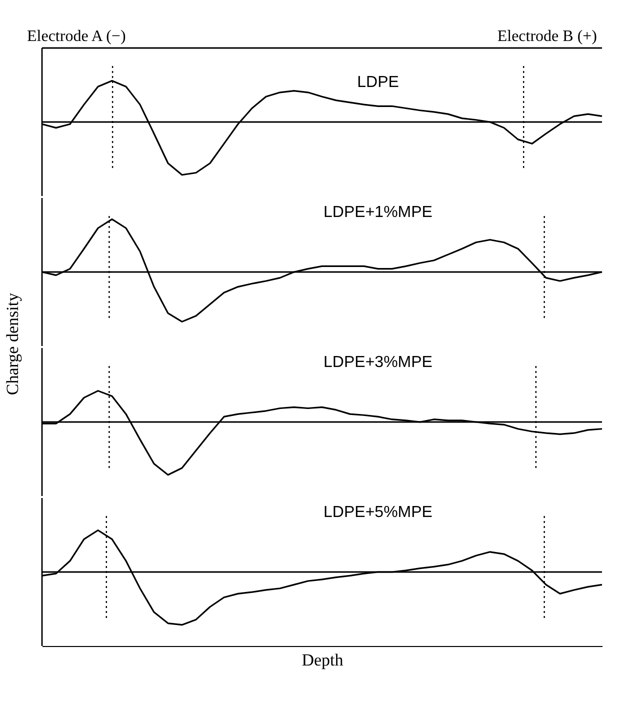  What do you see at coordinates (547, 36) in the screenshot?
I see `text: Electrode B (+)` at bounding box center [547, 36].